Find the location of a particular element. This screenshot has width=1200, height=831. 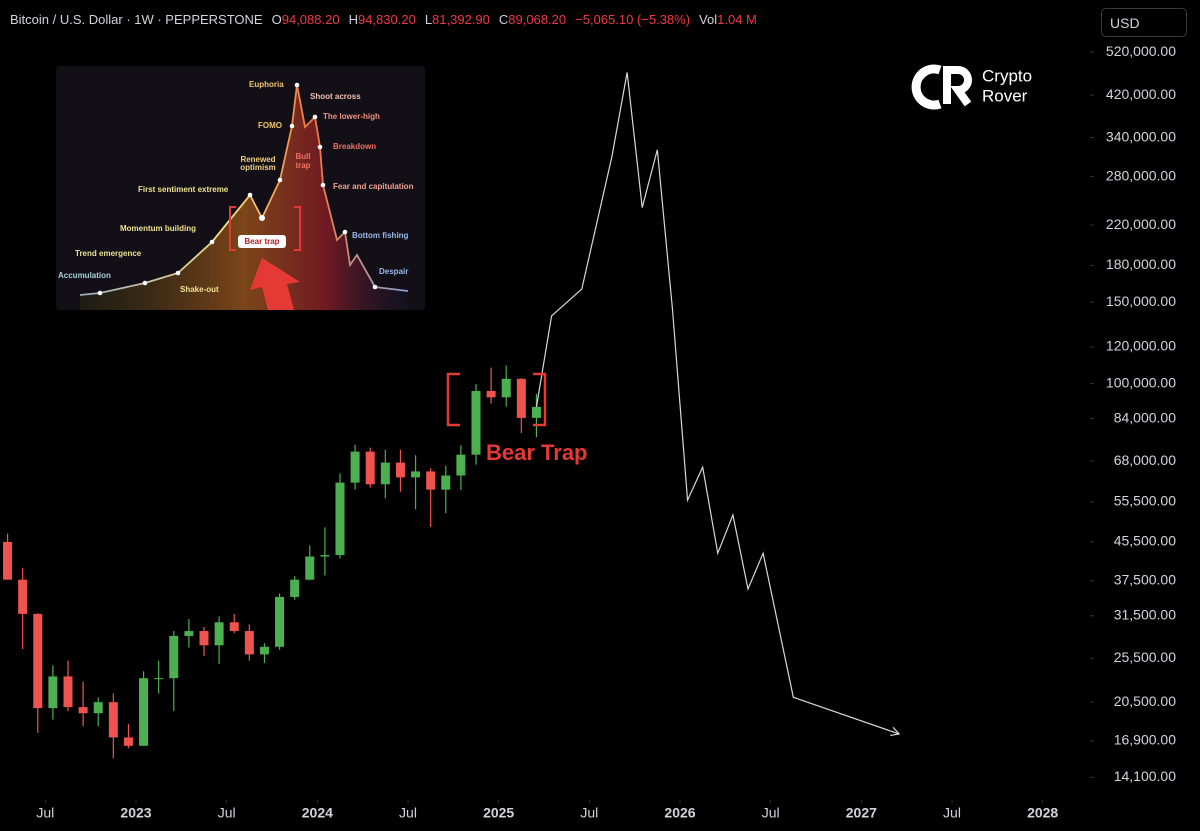

y-tick-label: 68,000.00 is located at coordinates (1145, 460).